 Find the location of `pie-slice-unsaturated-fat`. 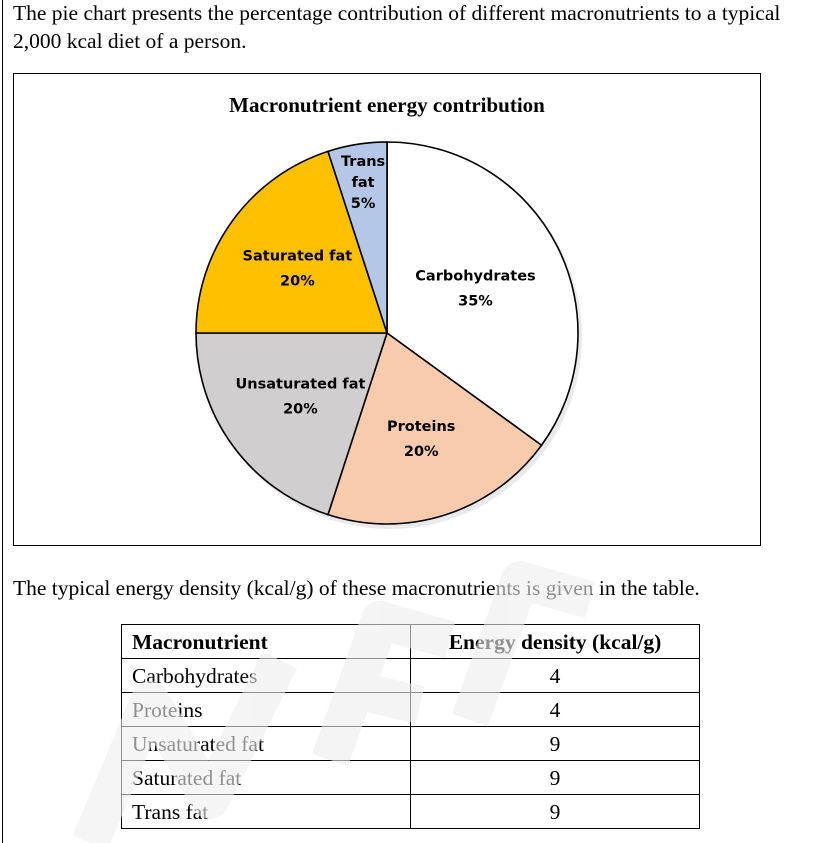

pie-slice-unsaturated-fat is located at coordinates (292, 424).